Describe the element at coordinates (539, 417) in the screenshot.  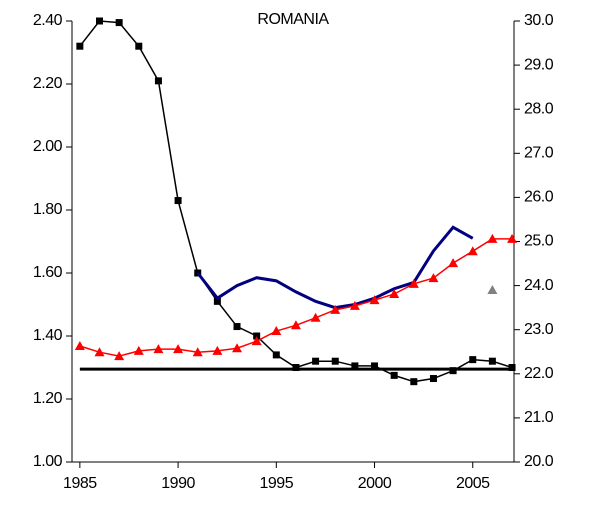
I see `y2-tick-label: 21.0` at that location.